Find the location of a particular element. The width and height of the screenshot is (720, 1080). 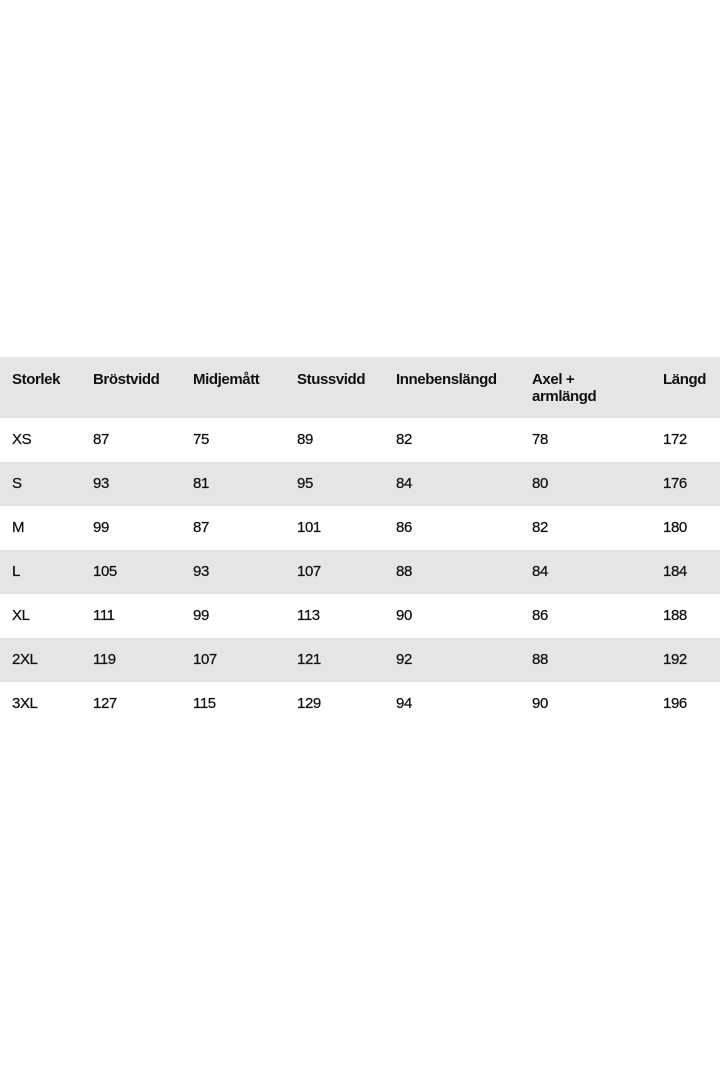

measurement-cell: 119 is located at coordinates (104, 659).